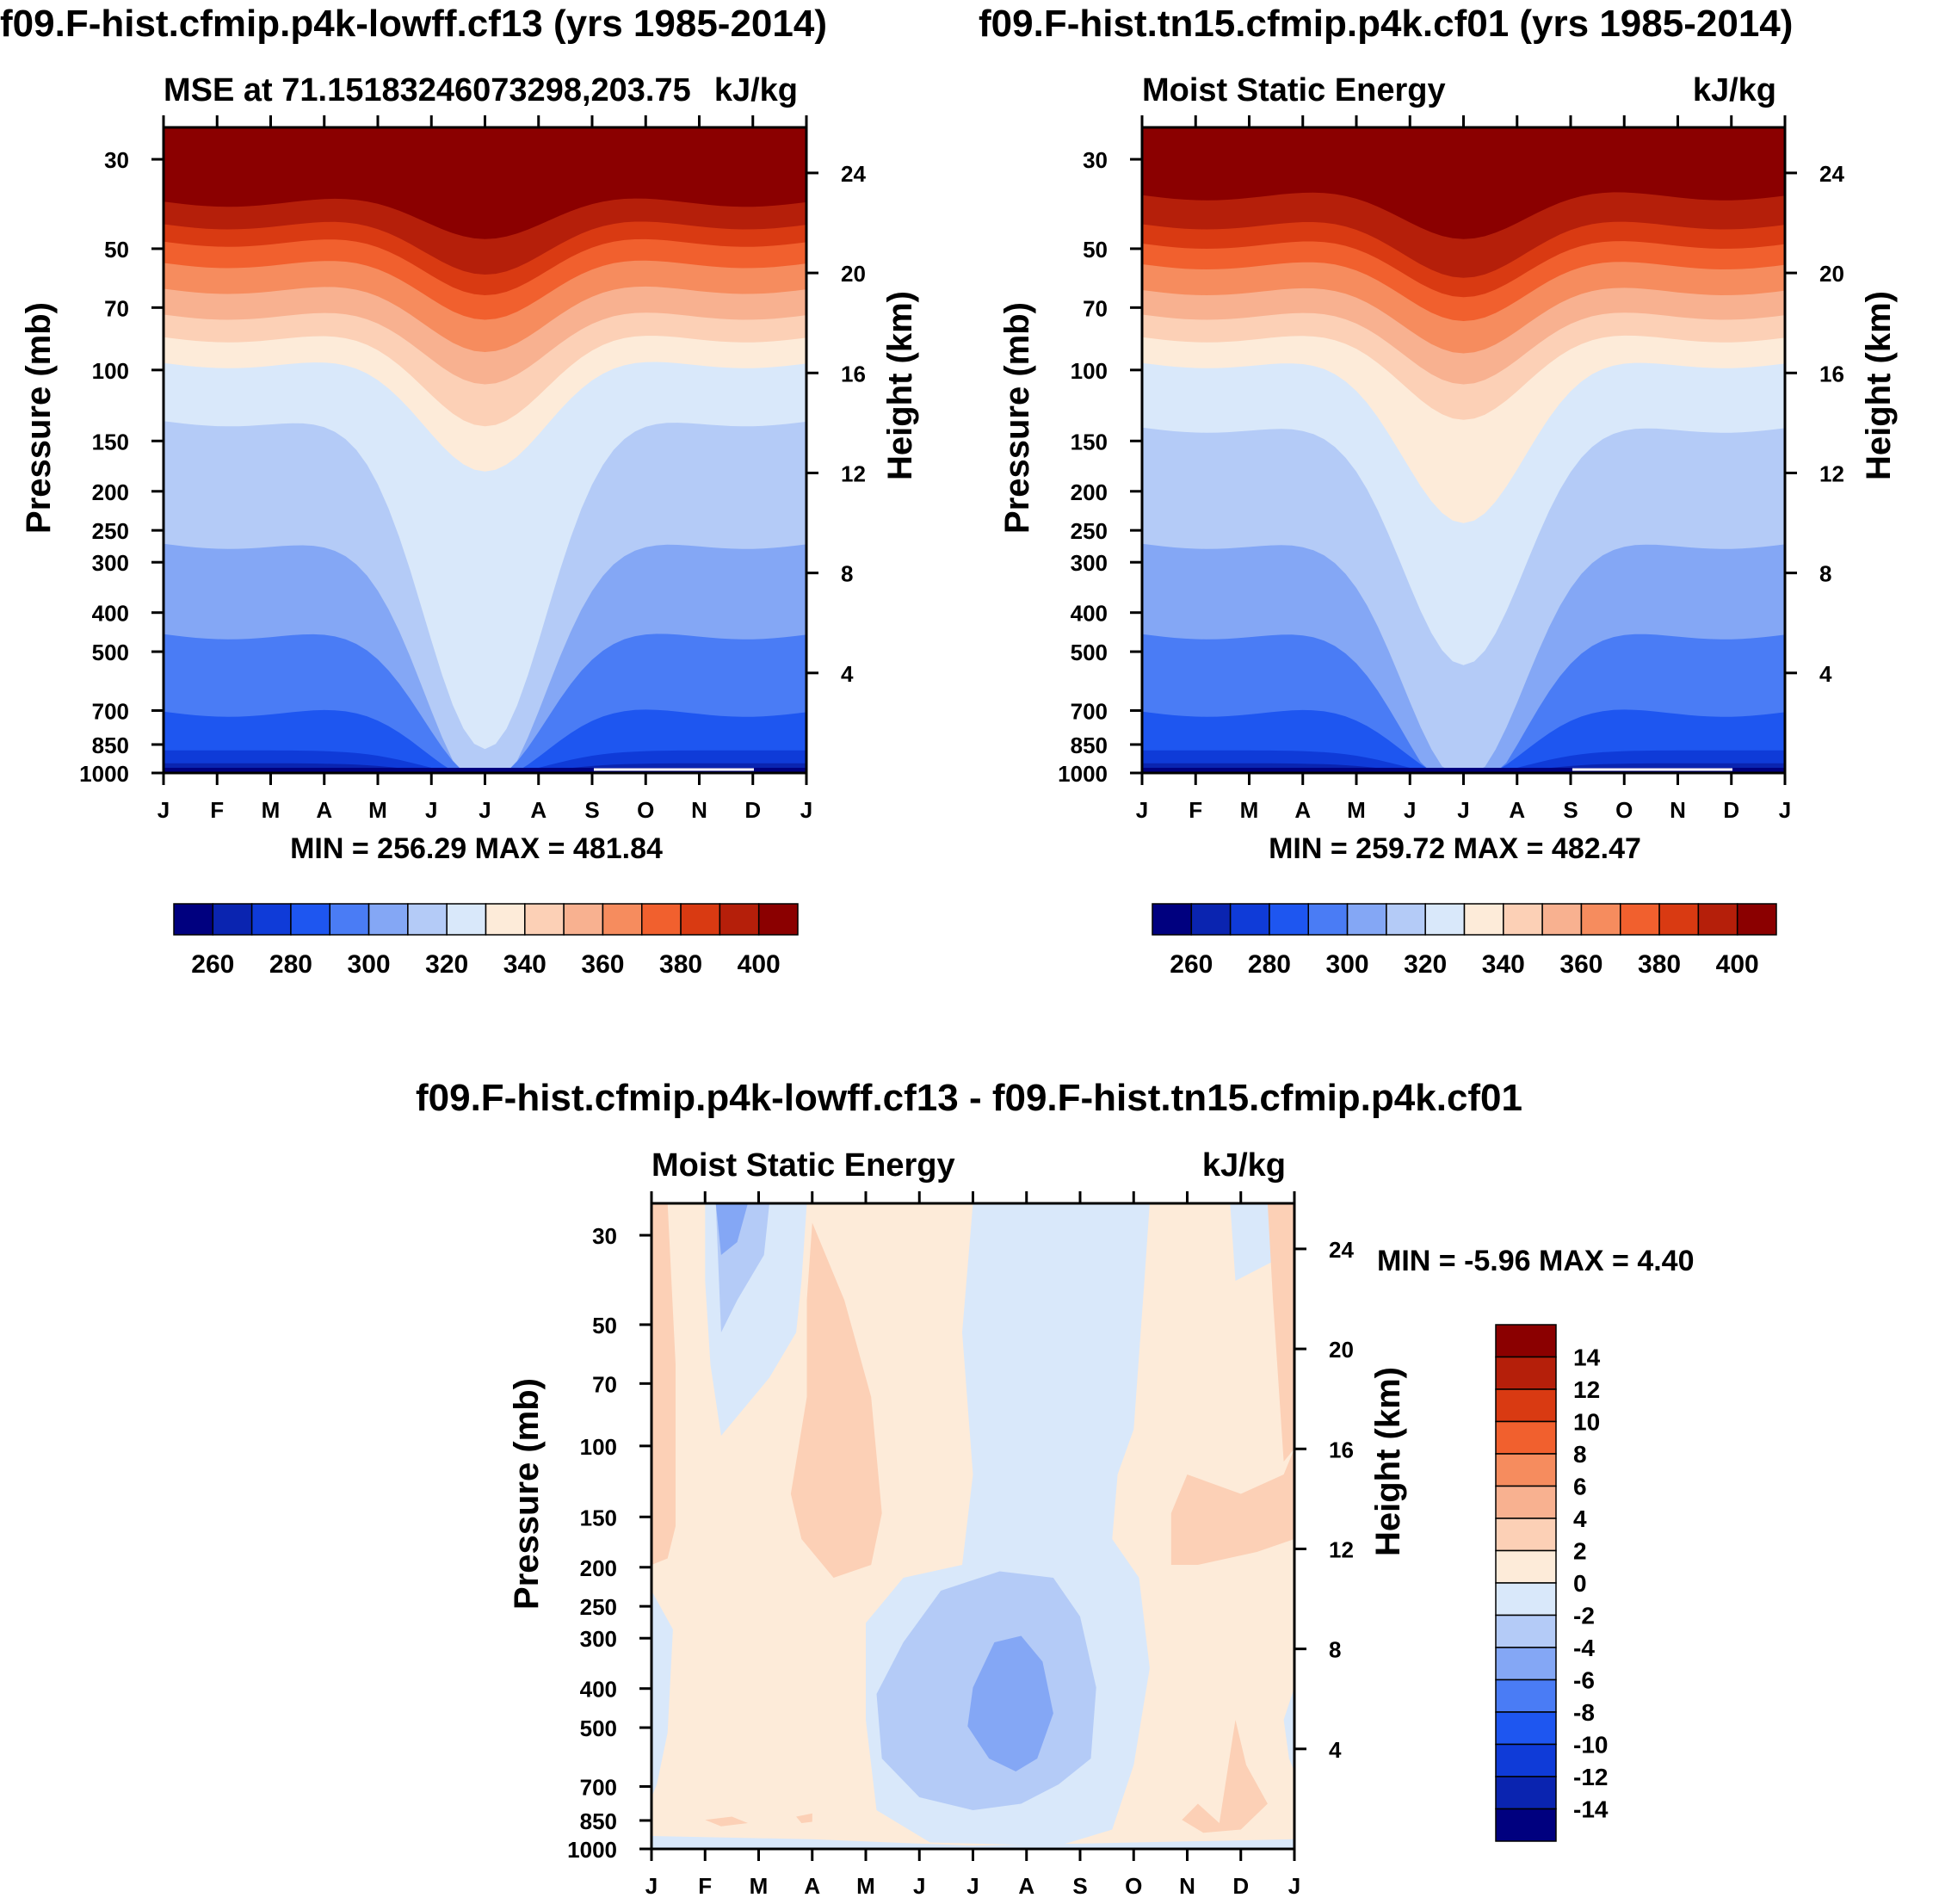  I want to click on y-tick-label: 400, so click(1090, 614).